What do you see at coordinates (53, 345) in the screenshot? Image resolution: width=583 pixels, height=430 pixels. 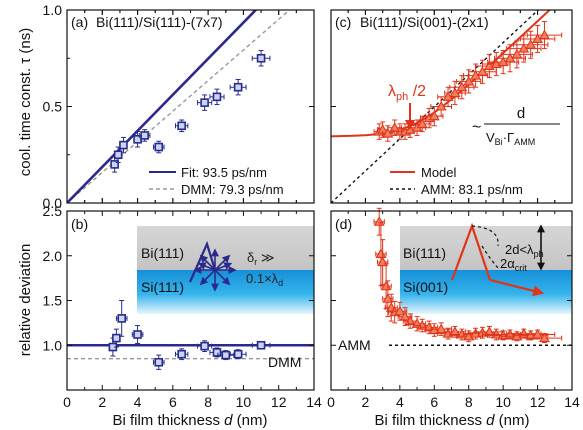 I see `panel-b-y-tick-label: 1.0` at bounding box center [53, 345].